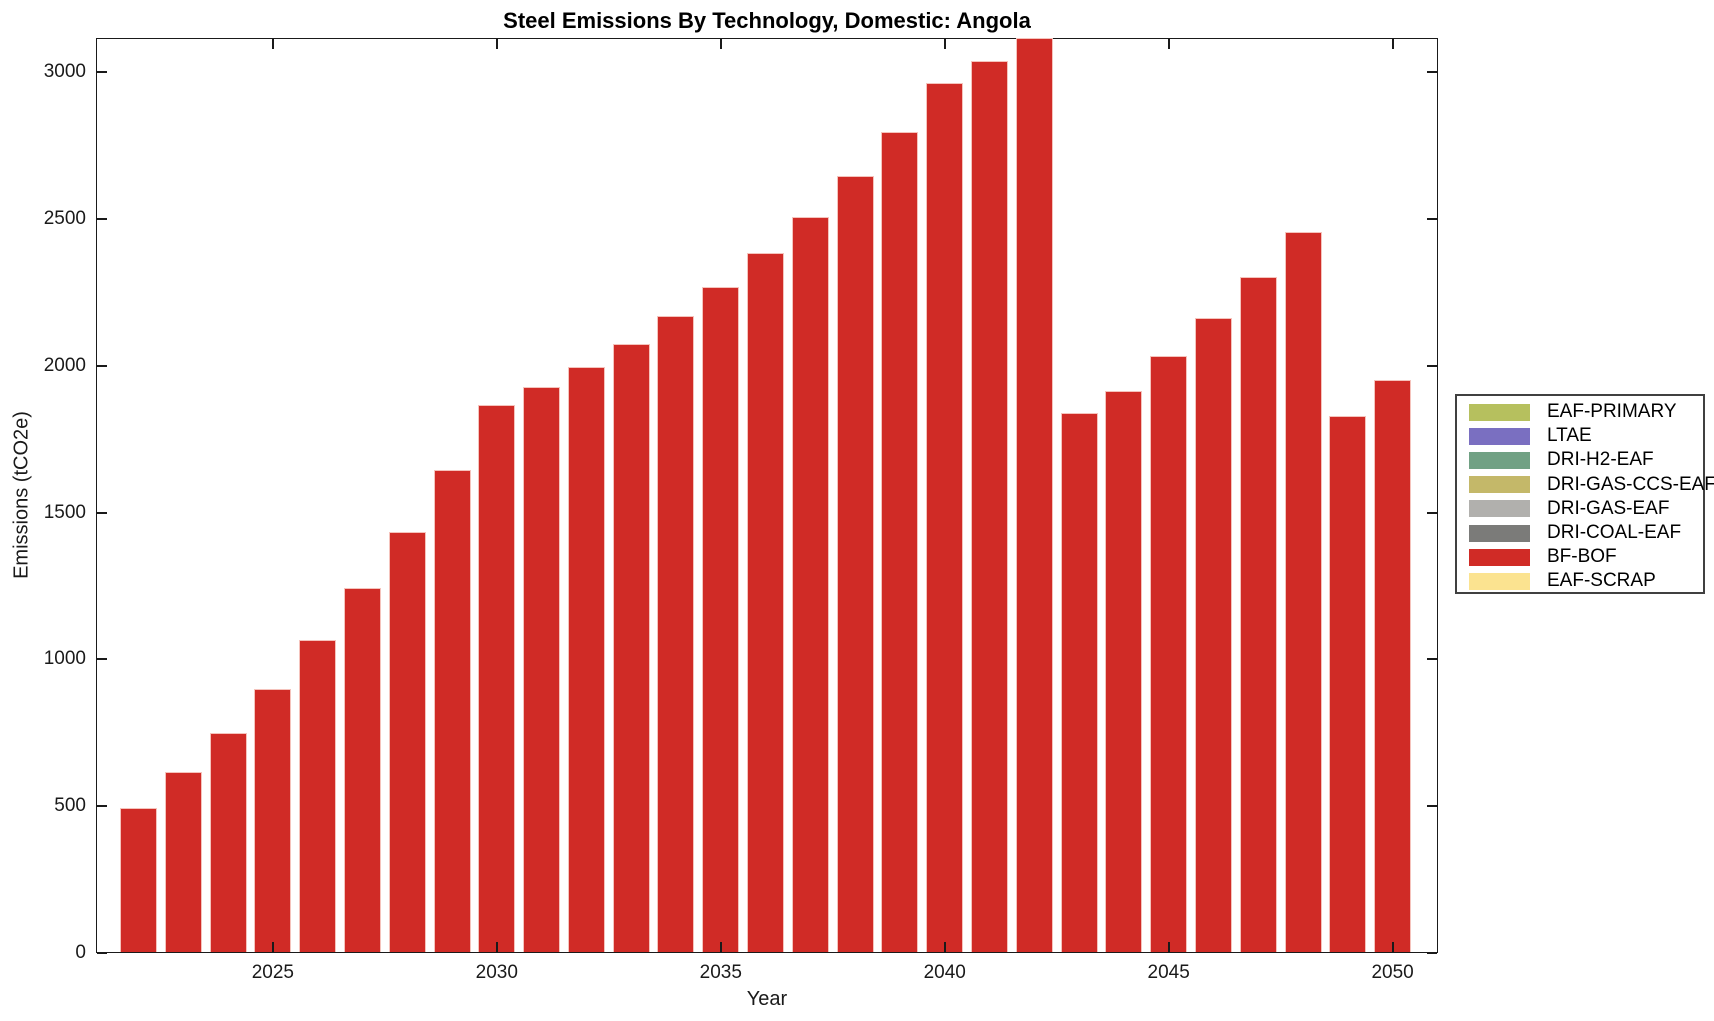 The height and width of the screenshot is (1021, 1714). Describe the element at coordinates (138, 879) in the screenshot. I see `bar-2022` at that location.